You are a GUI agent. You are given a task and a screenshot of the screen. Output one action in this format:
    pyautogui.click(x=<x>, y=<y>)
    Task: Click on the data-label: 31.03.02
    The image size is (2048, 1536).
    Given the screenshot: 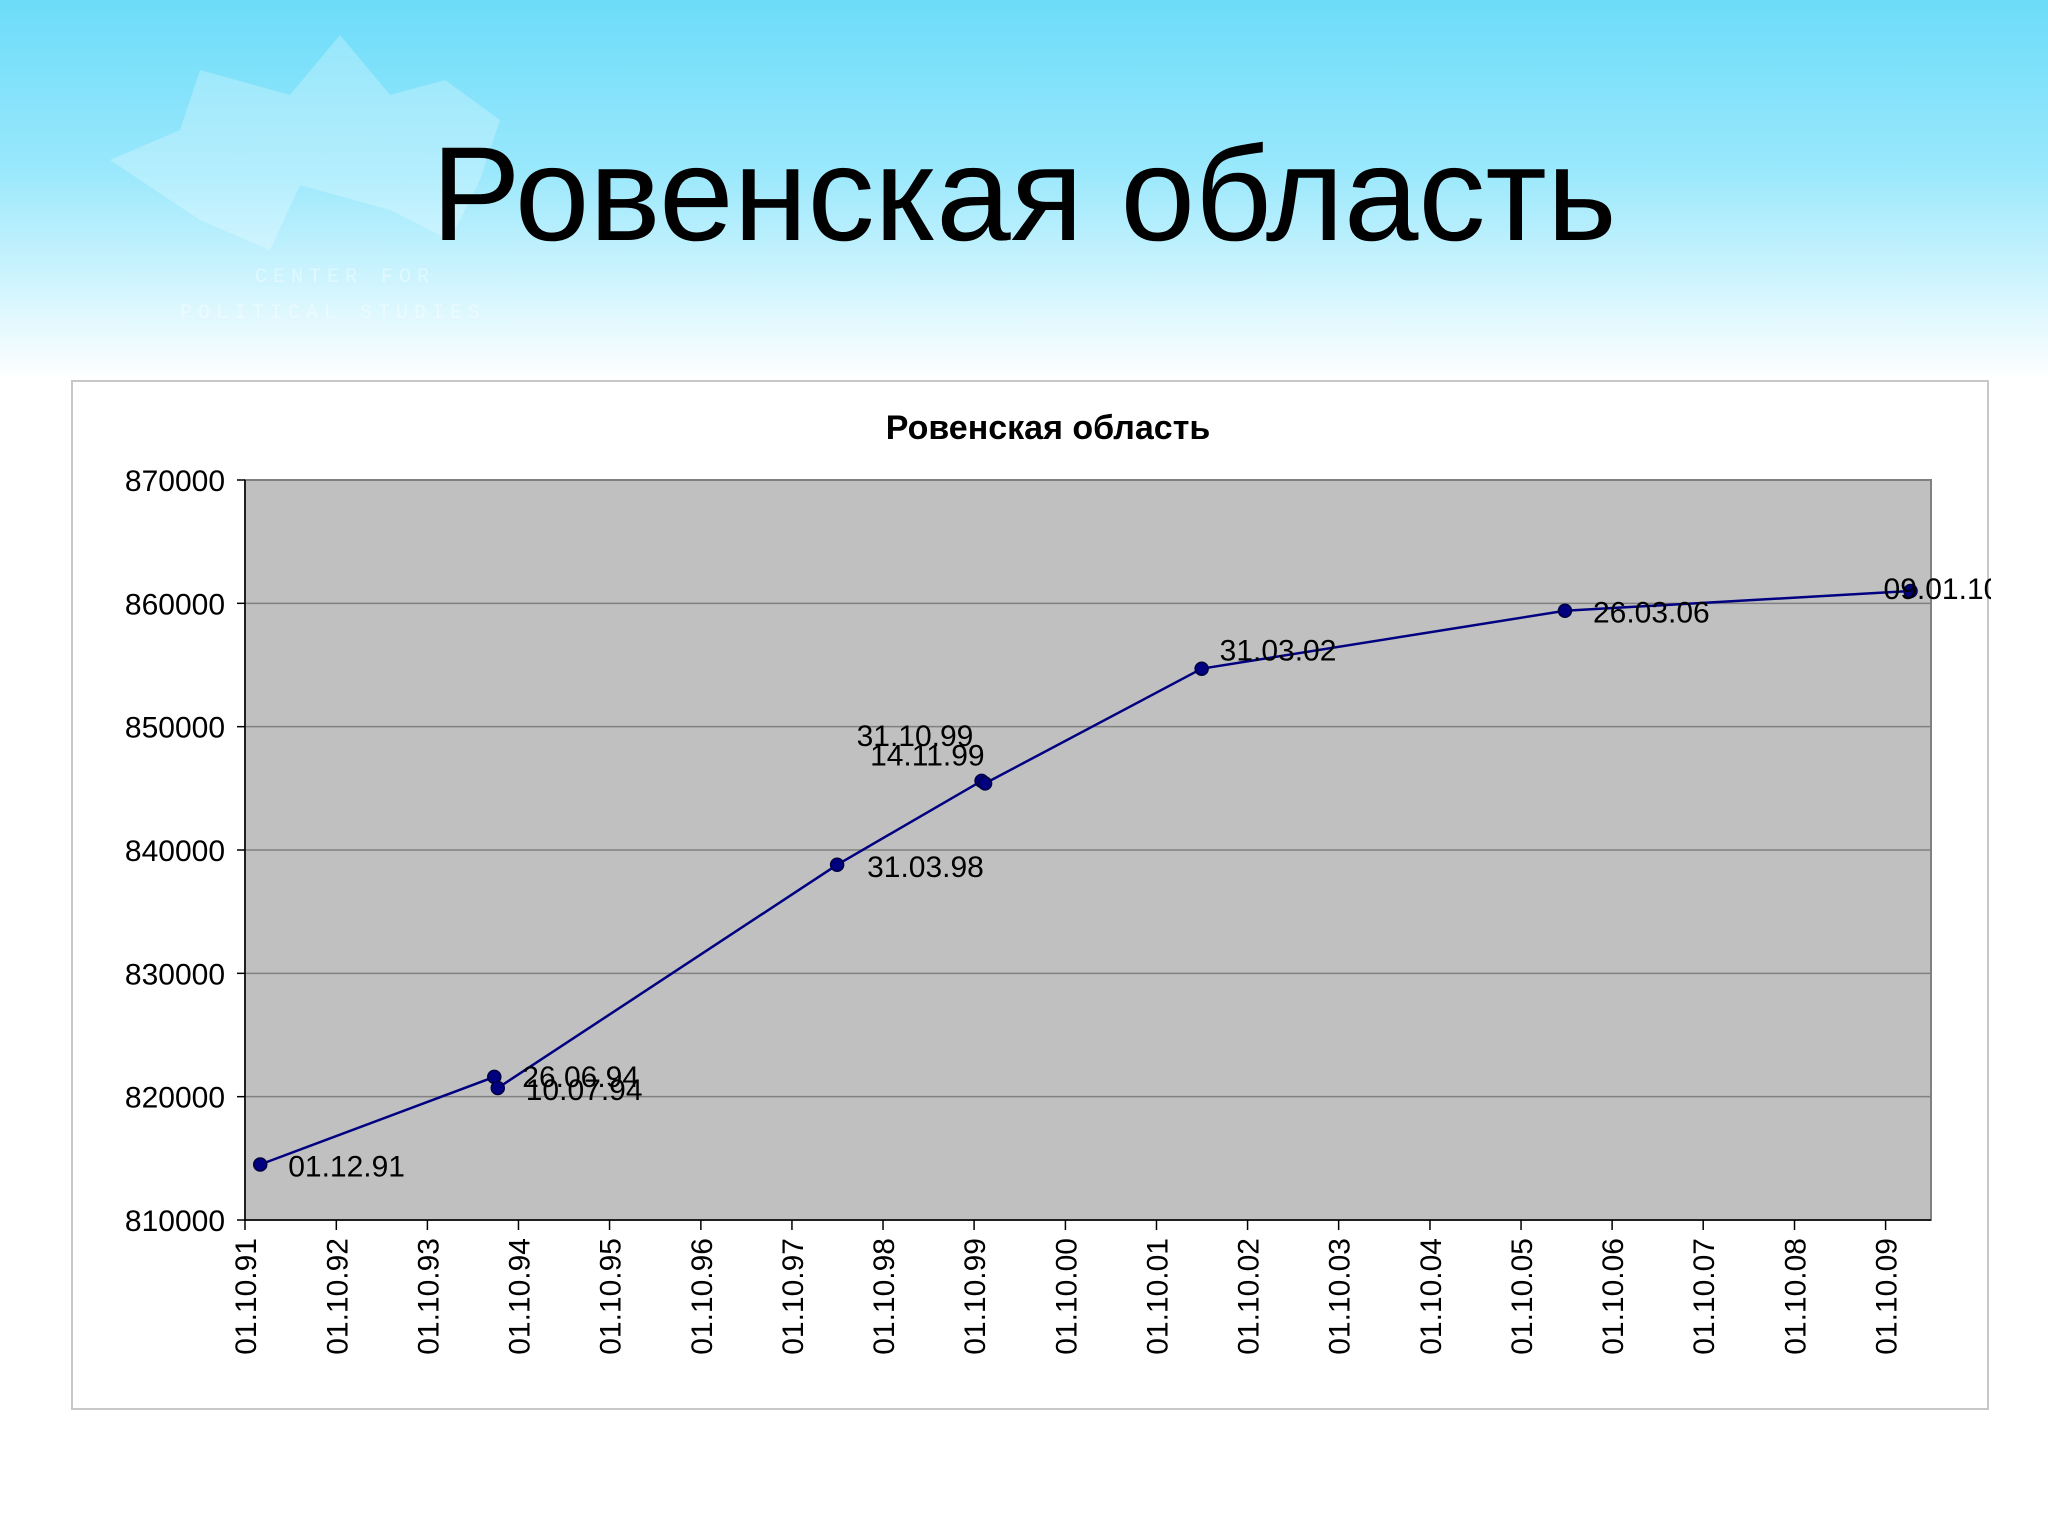 What is the action you would take?
    pyautogui.click(x=1278, y=651)
    